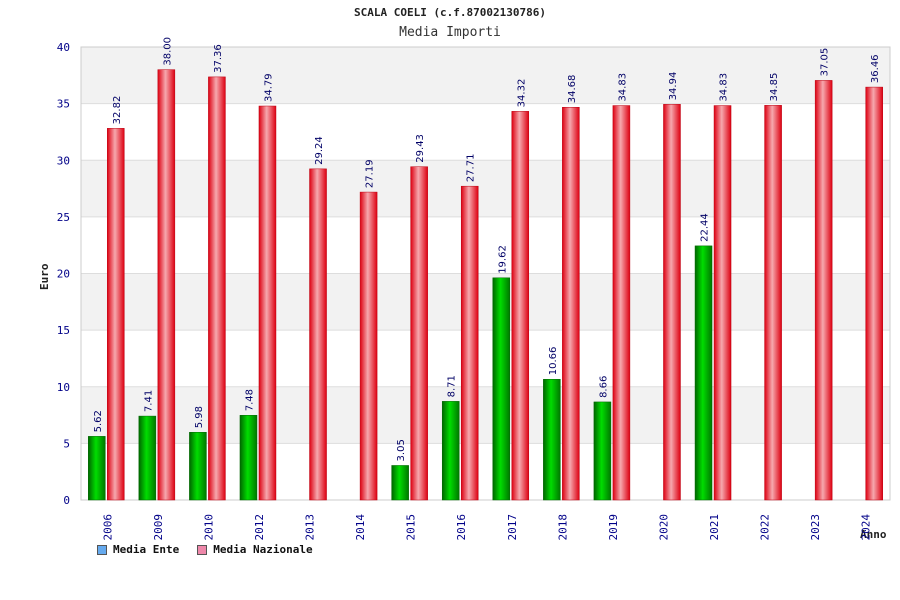  I want to click on x-tick-label: 2015, so click(411, 527).